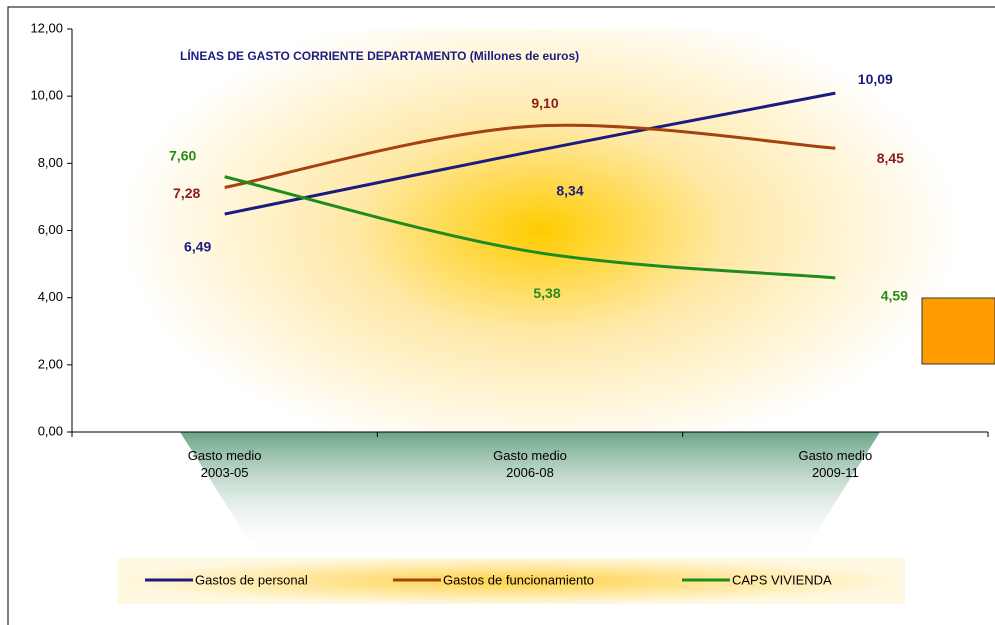 This screenshot has height=625, width=995. What do you see at coordinates (518, 579) in the screenshot?
I see `legend-label: Gastos de funcionamiento` at bounding box center [518, 579].